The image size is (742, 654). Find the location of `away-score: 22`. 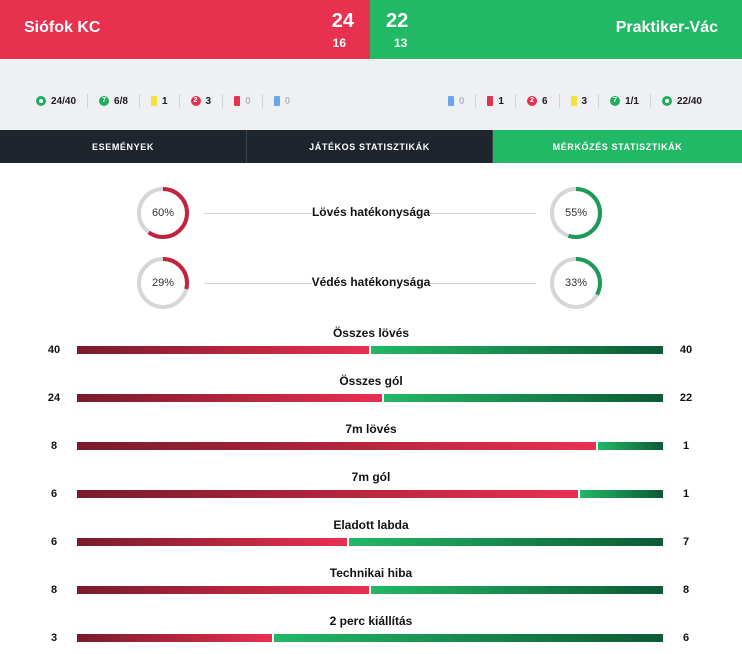

away-score: 22 is located at coordinates (397, 21).